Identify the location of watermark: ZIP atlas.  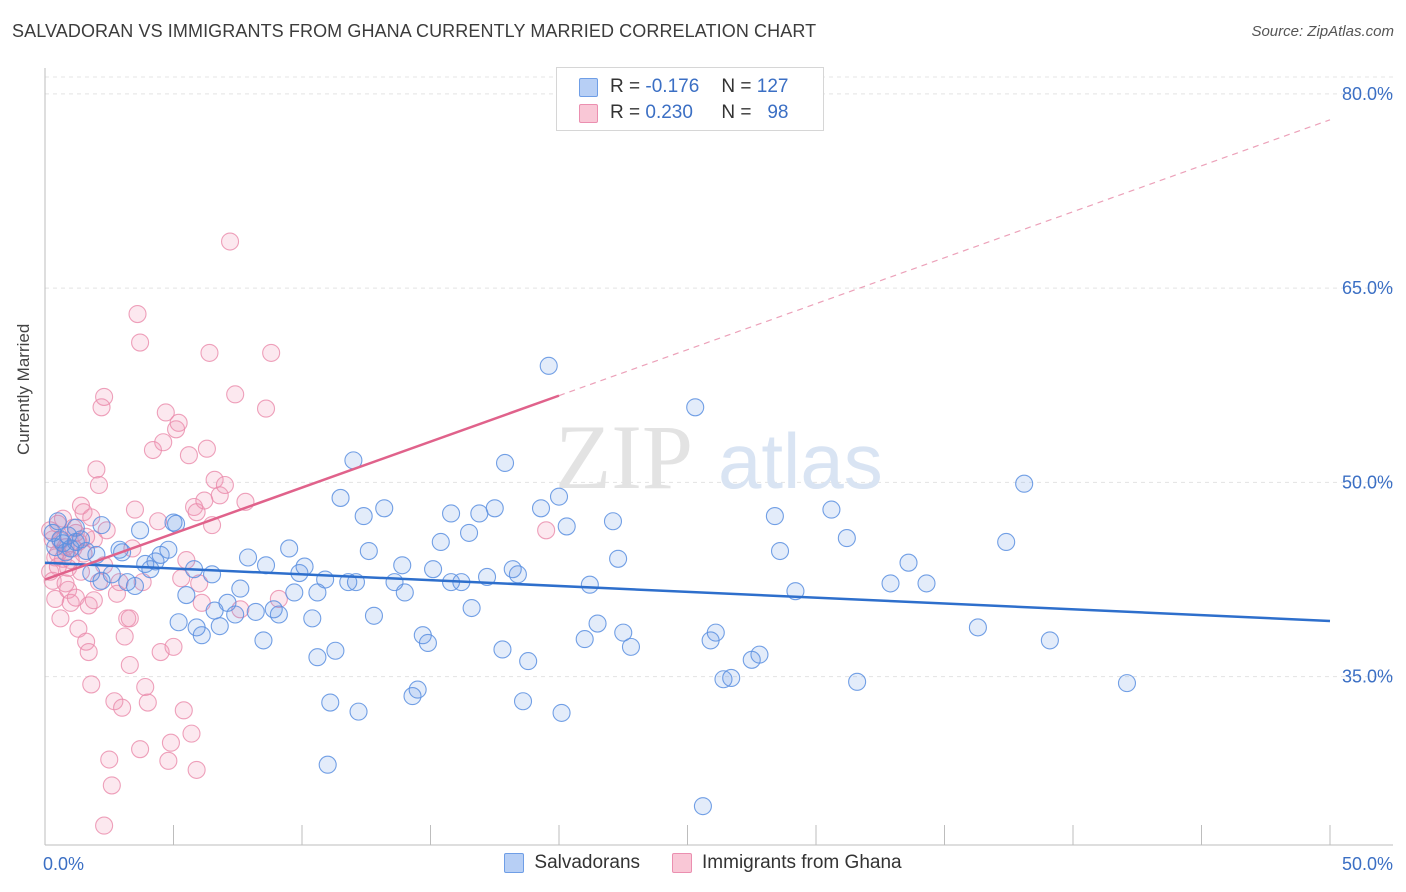
(719, 457).